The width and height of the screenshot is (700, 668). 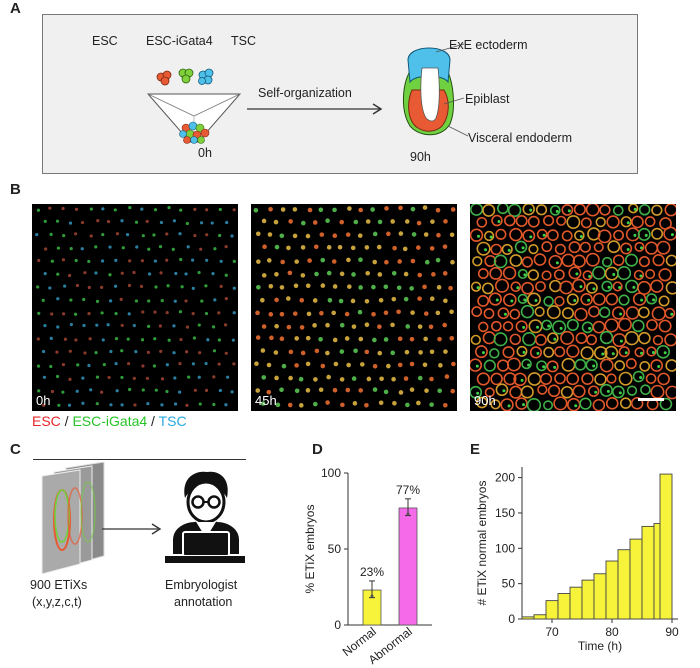 What do you see at coordinates (201, 585) in the screenshot?
I see `annotation-label-line1: Embryologist` at bounding box center [201, 585].